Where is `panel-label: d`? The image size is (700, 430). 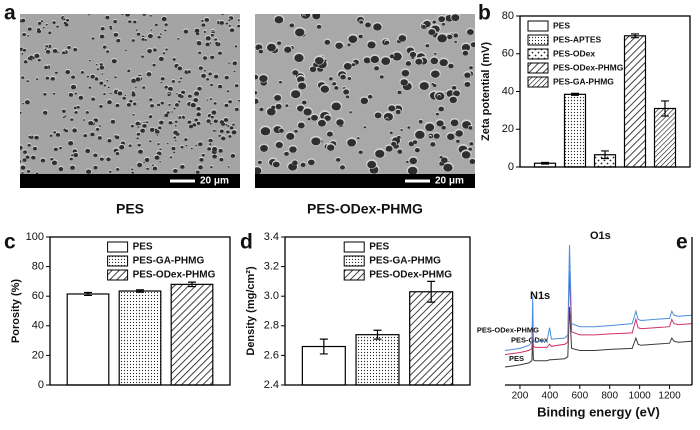
panel-label: d is located at coordinates (246, 242).